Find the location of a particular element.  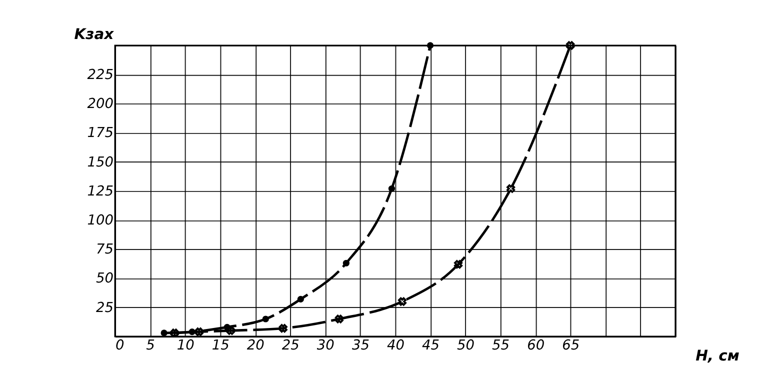

x-axis-title: H, см is located at coordinates (718, 356).